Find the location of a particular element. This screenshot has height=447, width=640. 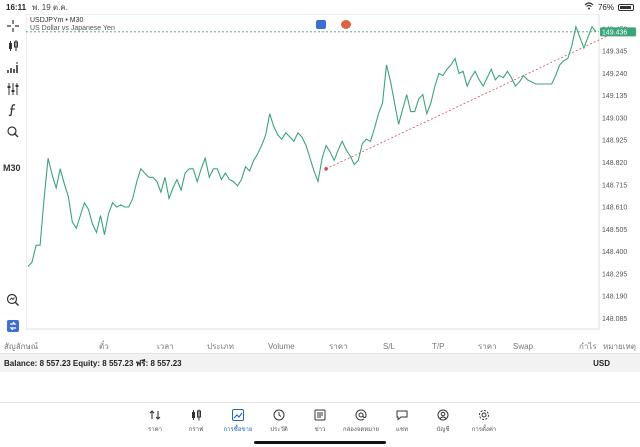

col-sl: S/L is located at coordinates (389, 346).